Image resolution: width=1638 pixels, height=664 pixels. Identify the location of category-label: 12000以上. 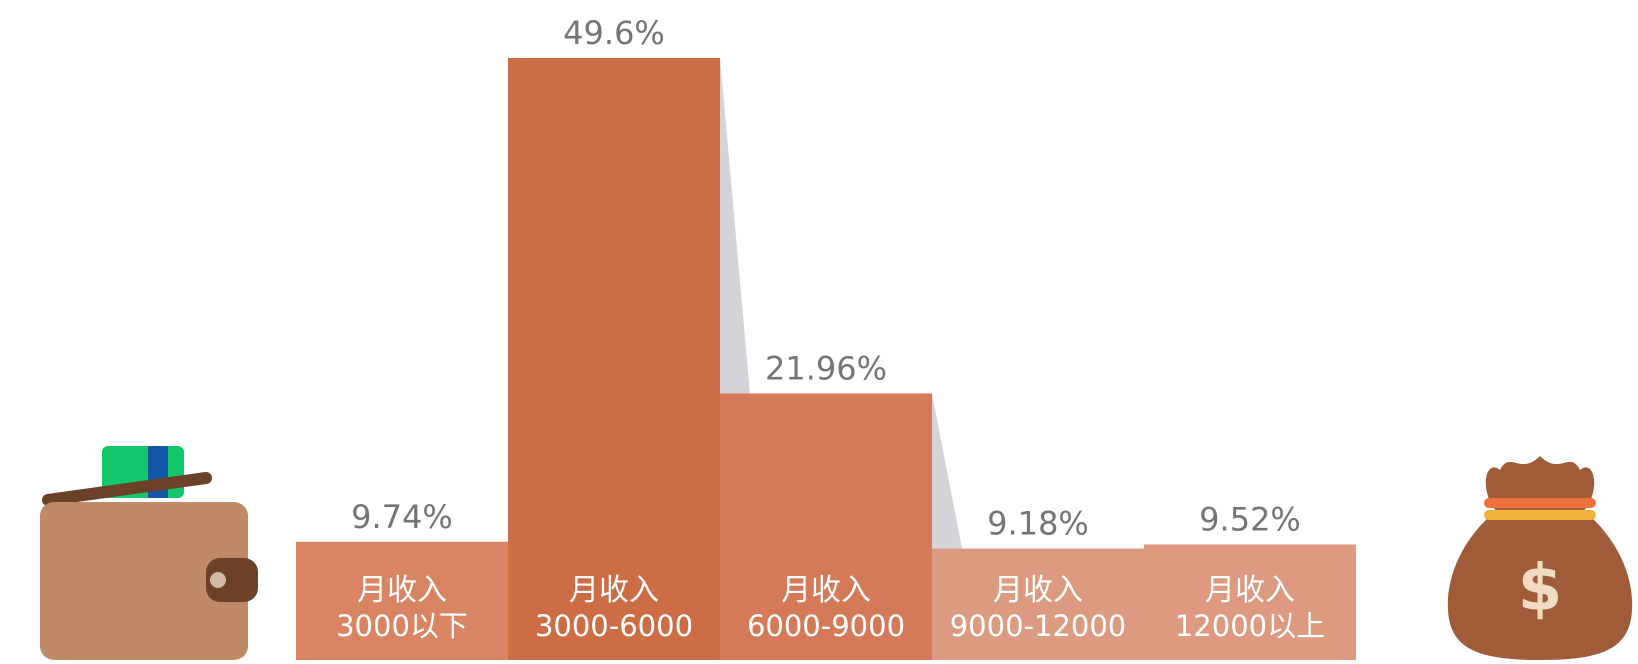
(1250, 626).